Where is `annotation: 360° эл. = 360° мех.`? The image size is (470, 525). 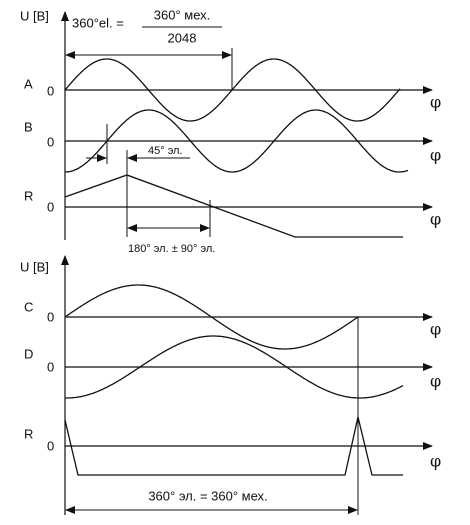 annotation: 360° эл. = 360° мех. is located at coordinates (207, 495).